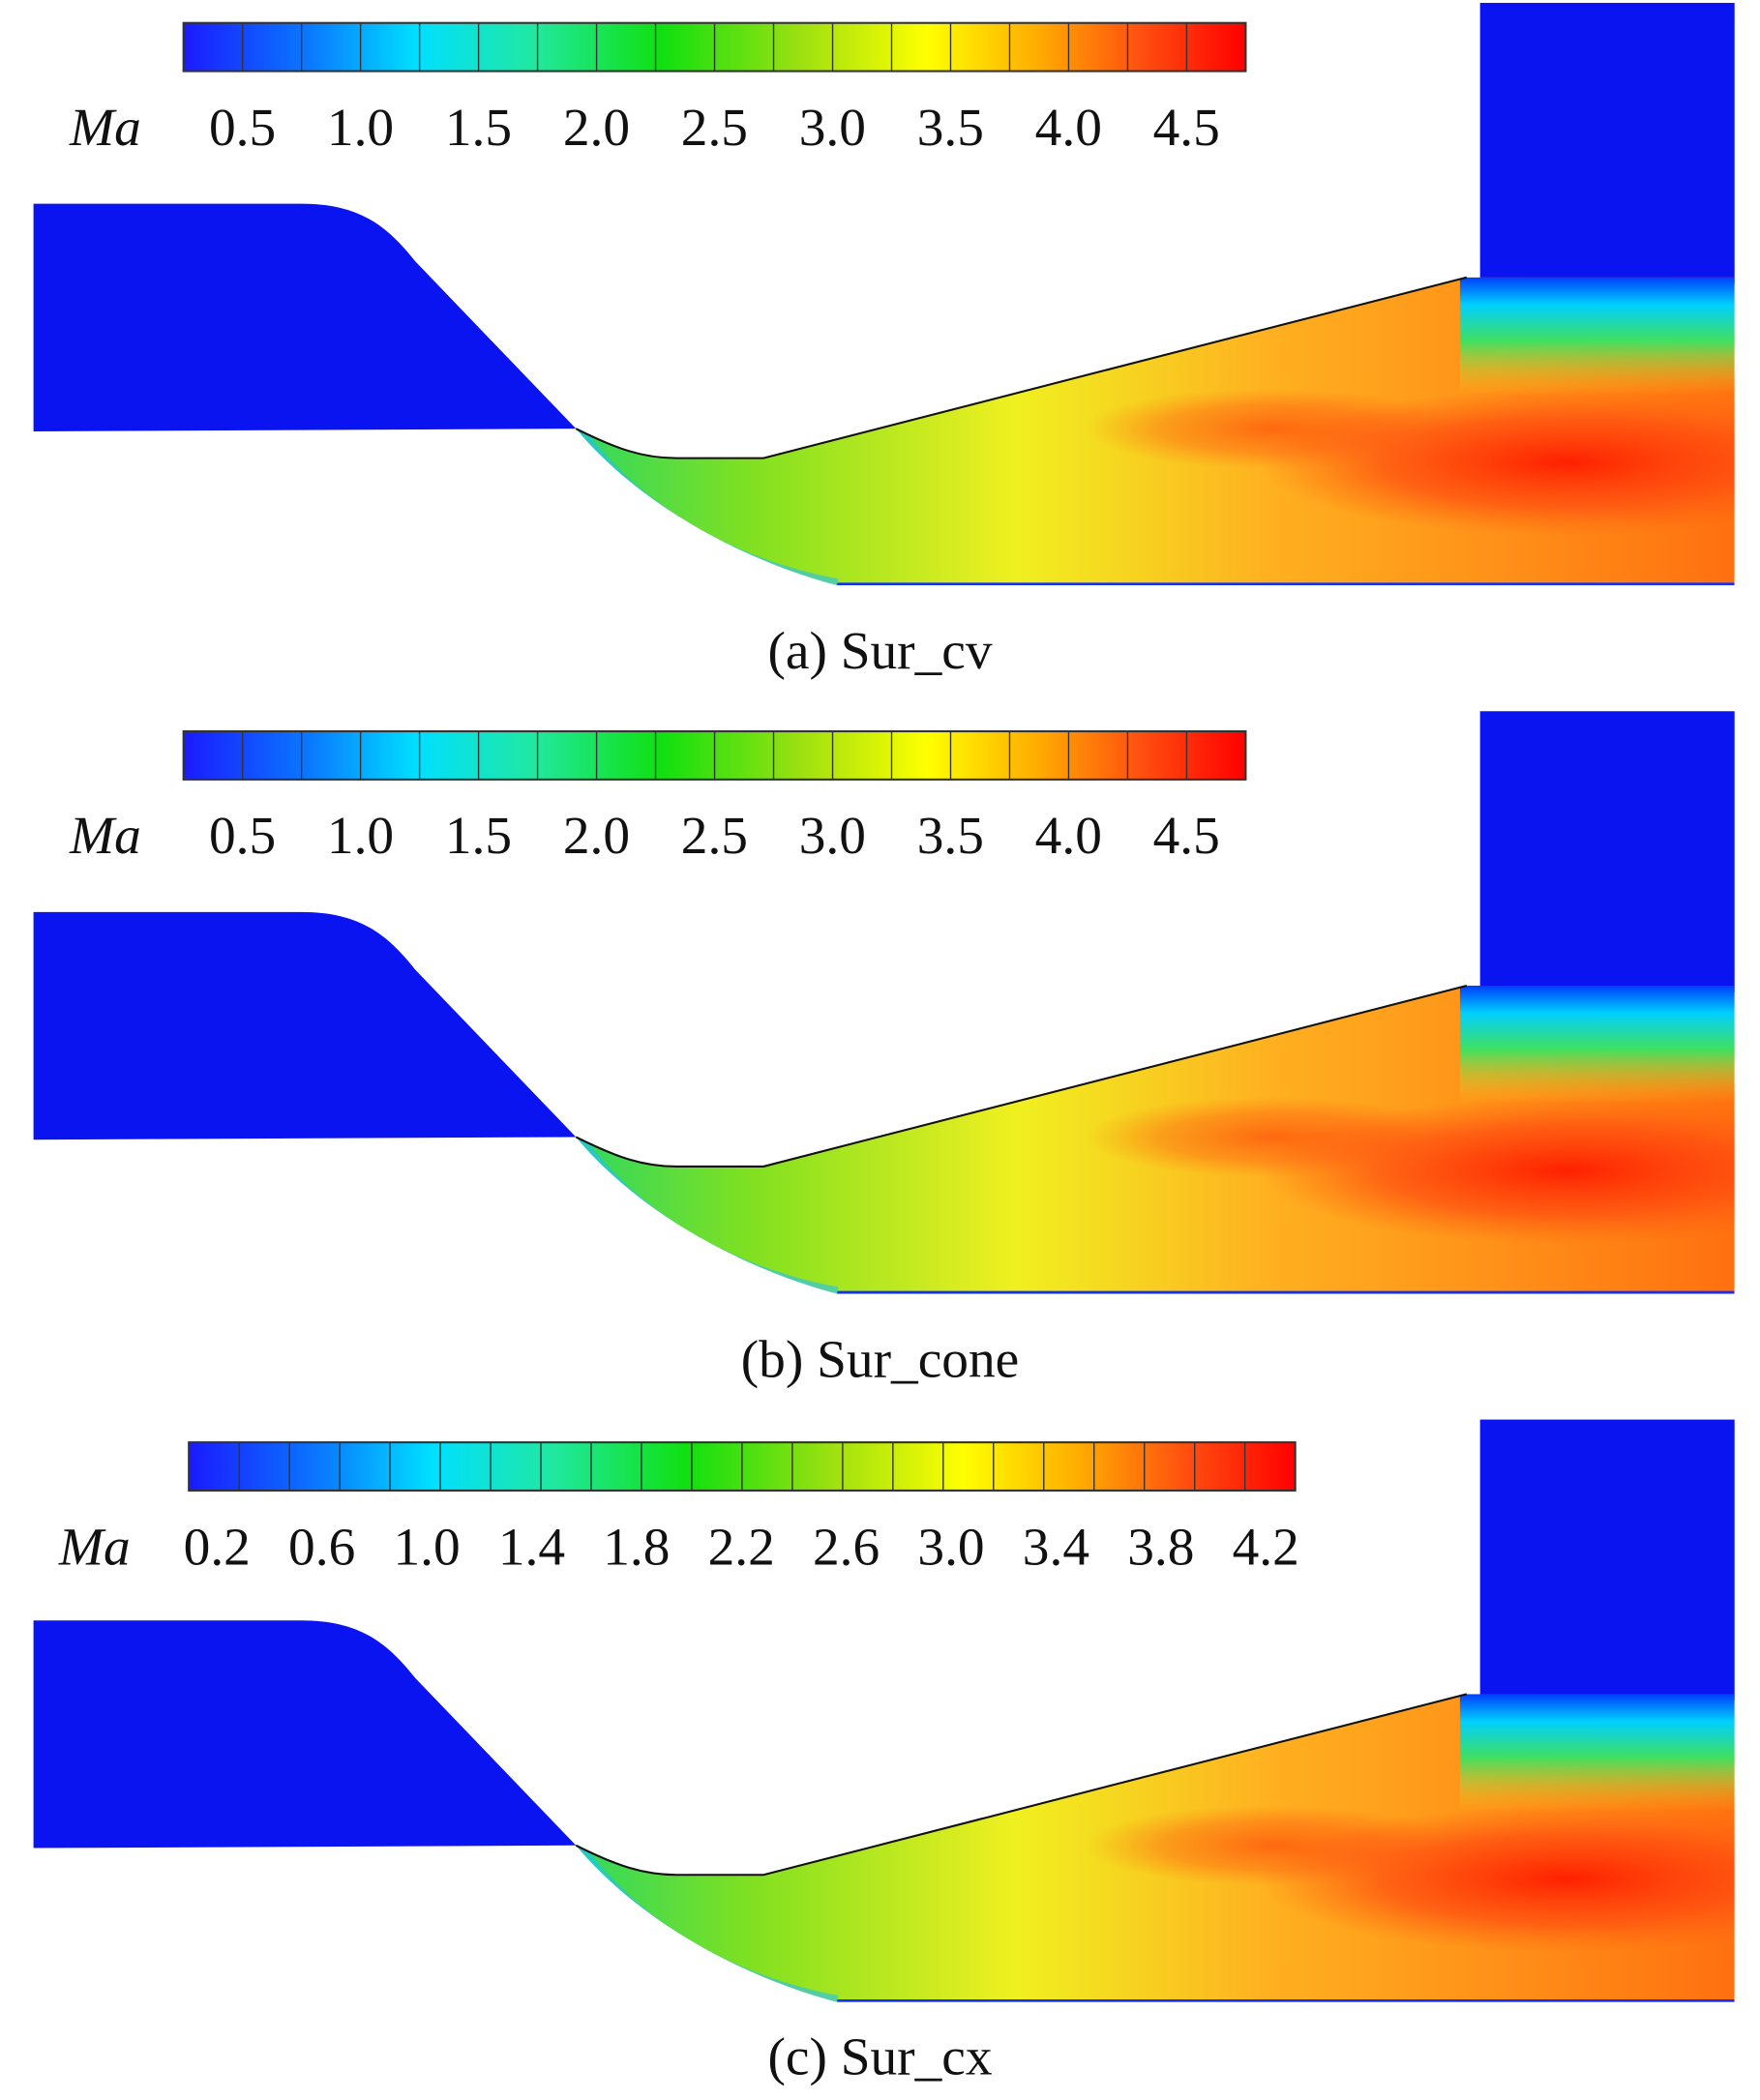  Describe the element at coordinates (217, 1546) in the screenshot. I see `colorbar-tick-label: 0.2` at that location.